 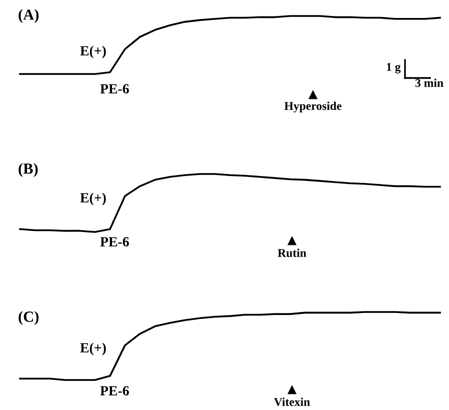 What do you see at coordinates (313, 107) in the screenshot?
I see `text: Hyperoside` at bounding box center [313, 107].